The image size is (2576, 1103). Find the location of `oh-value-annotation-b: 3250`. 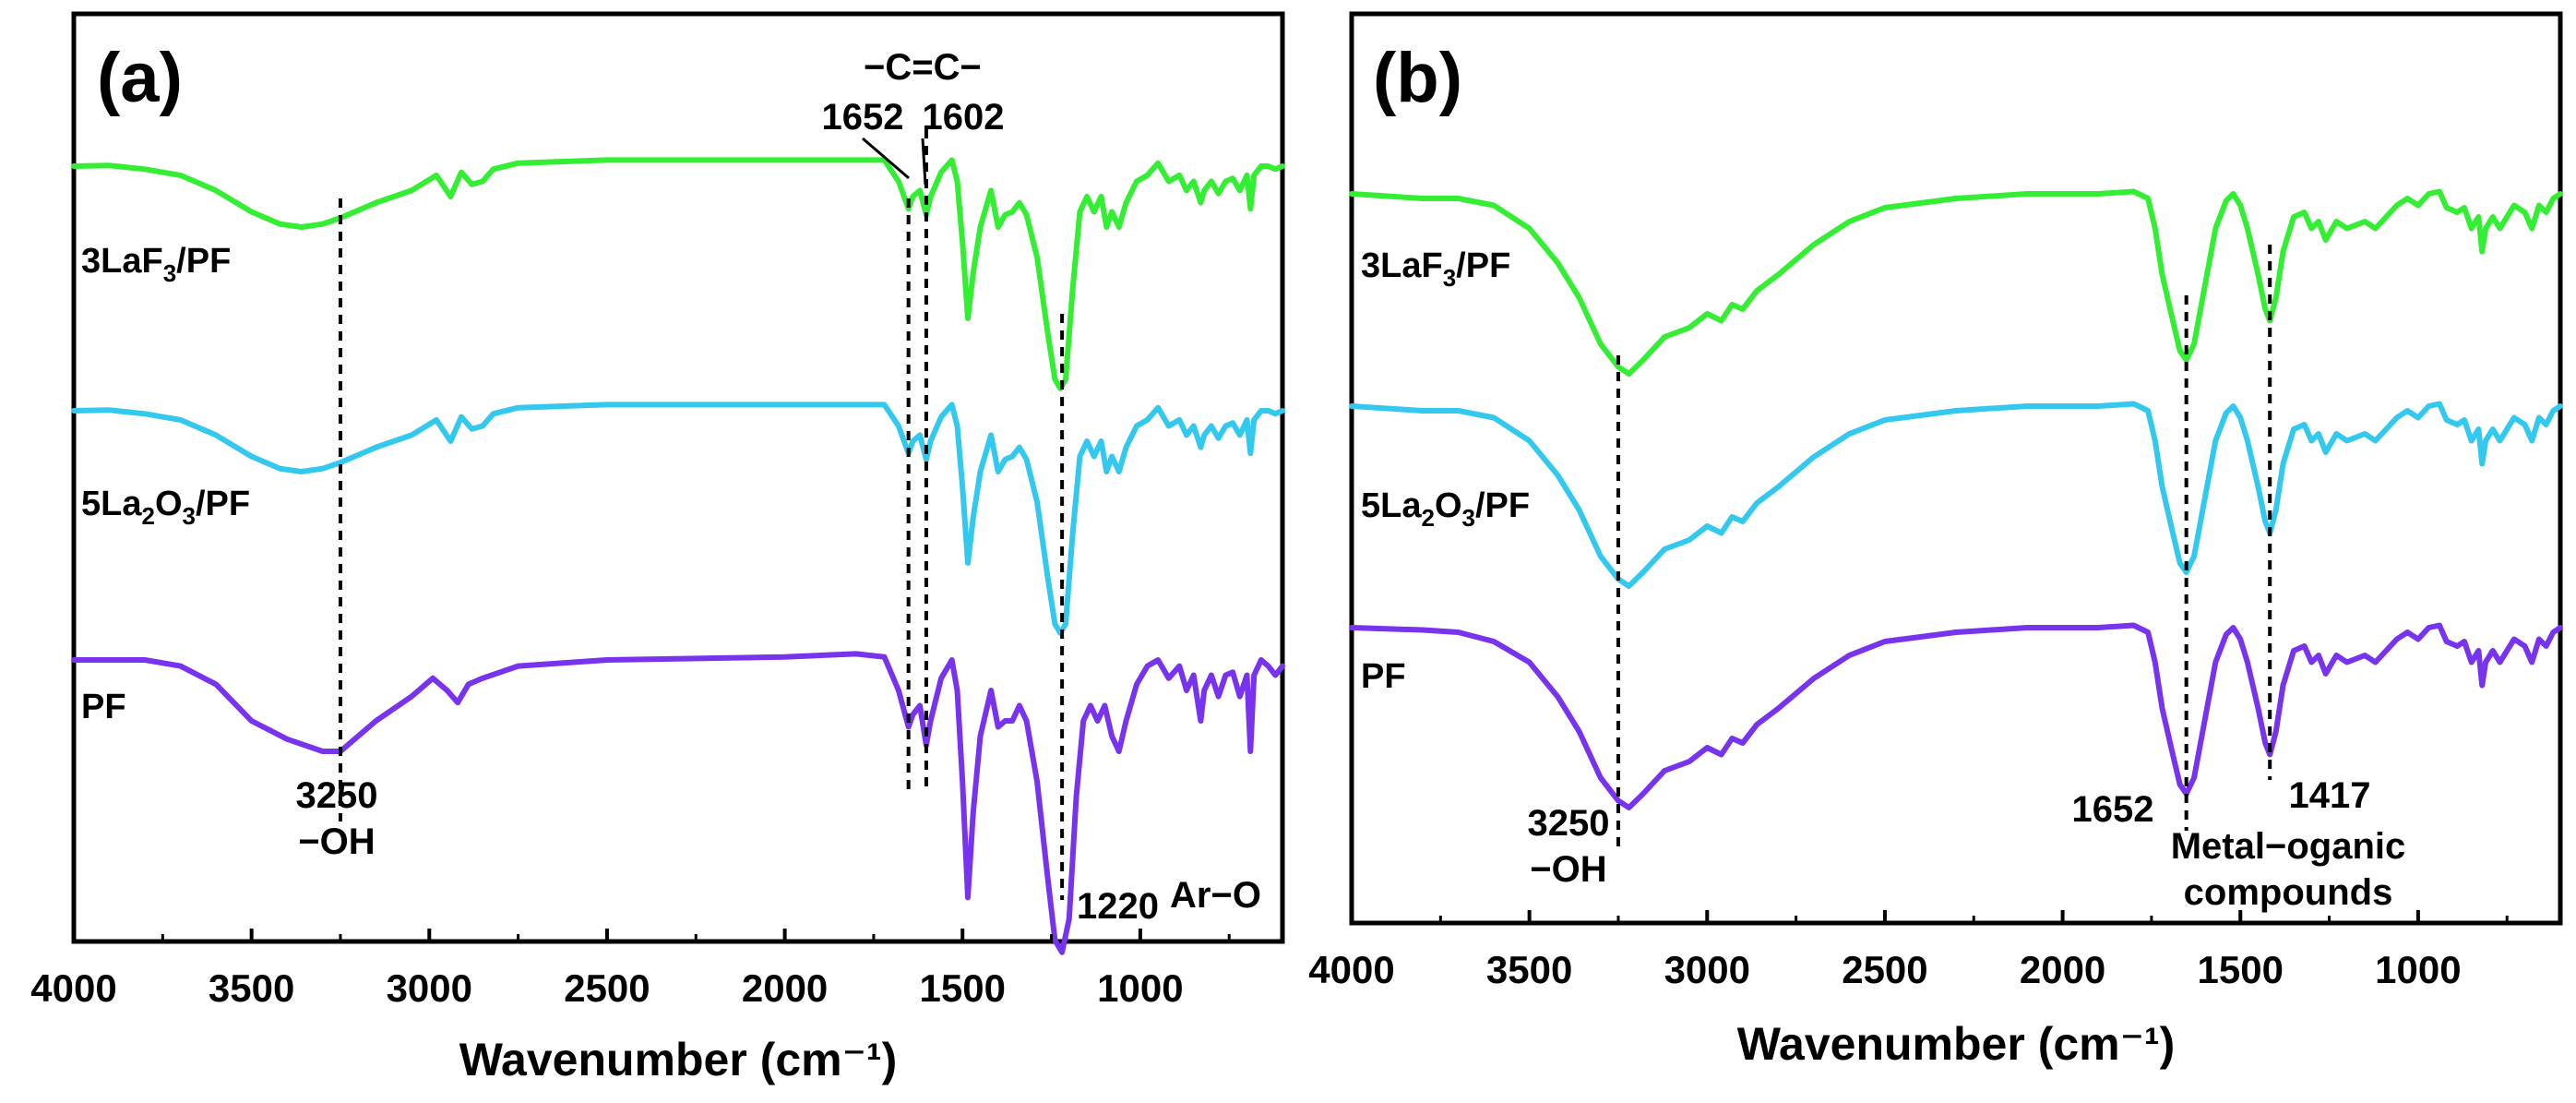

oh-value-annotation-b: 3250 is located at coordinates (1569, 823).